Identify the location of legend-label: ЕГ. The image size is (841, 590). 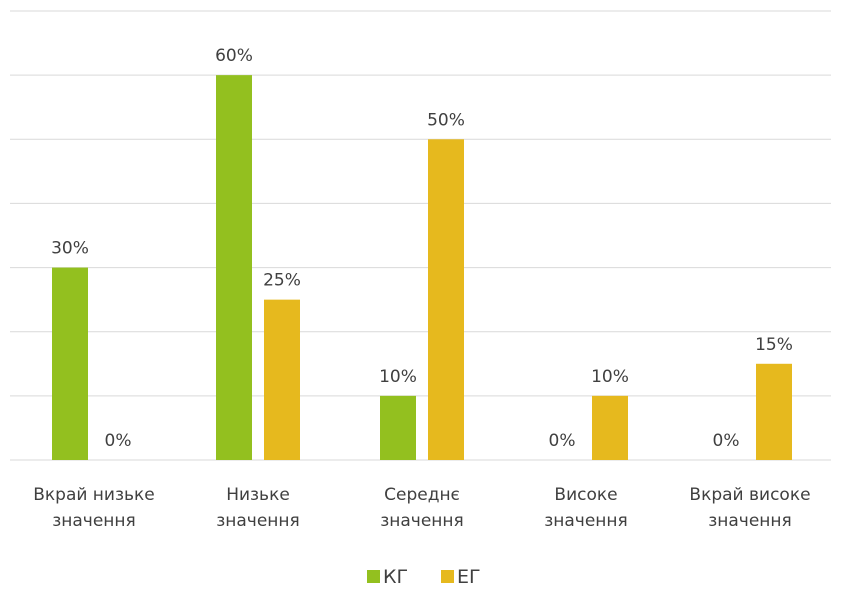
(469, 577).